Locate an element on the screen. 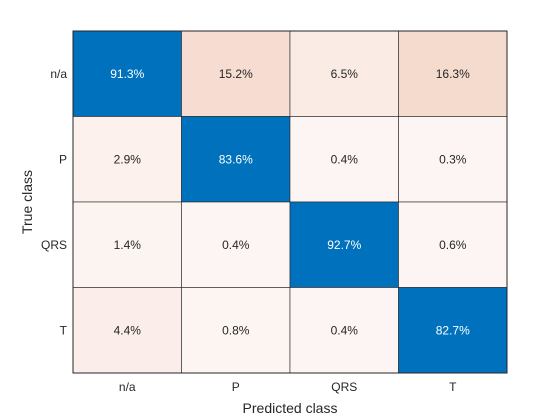  cell-label-1-2: 0.4% is located at coordinates (345, 159).